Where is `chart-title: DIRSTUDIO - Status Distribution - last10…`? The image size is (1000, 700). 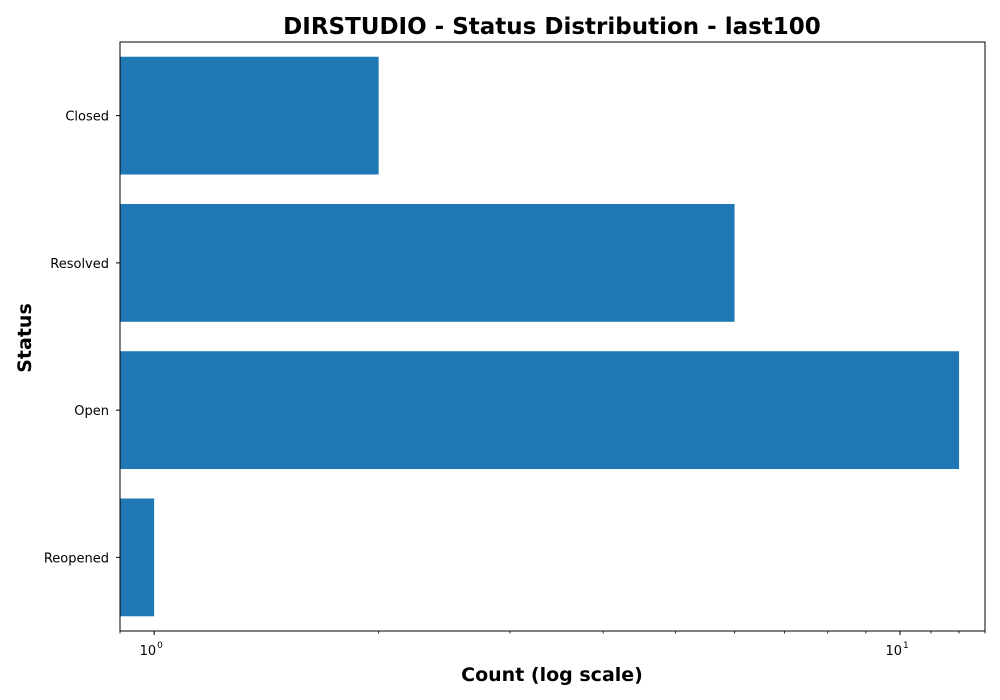 chart-title: DIRSTUDIO - Status Distribution - last10… is located at coordinates (552, 27).